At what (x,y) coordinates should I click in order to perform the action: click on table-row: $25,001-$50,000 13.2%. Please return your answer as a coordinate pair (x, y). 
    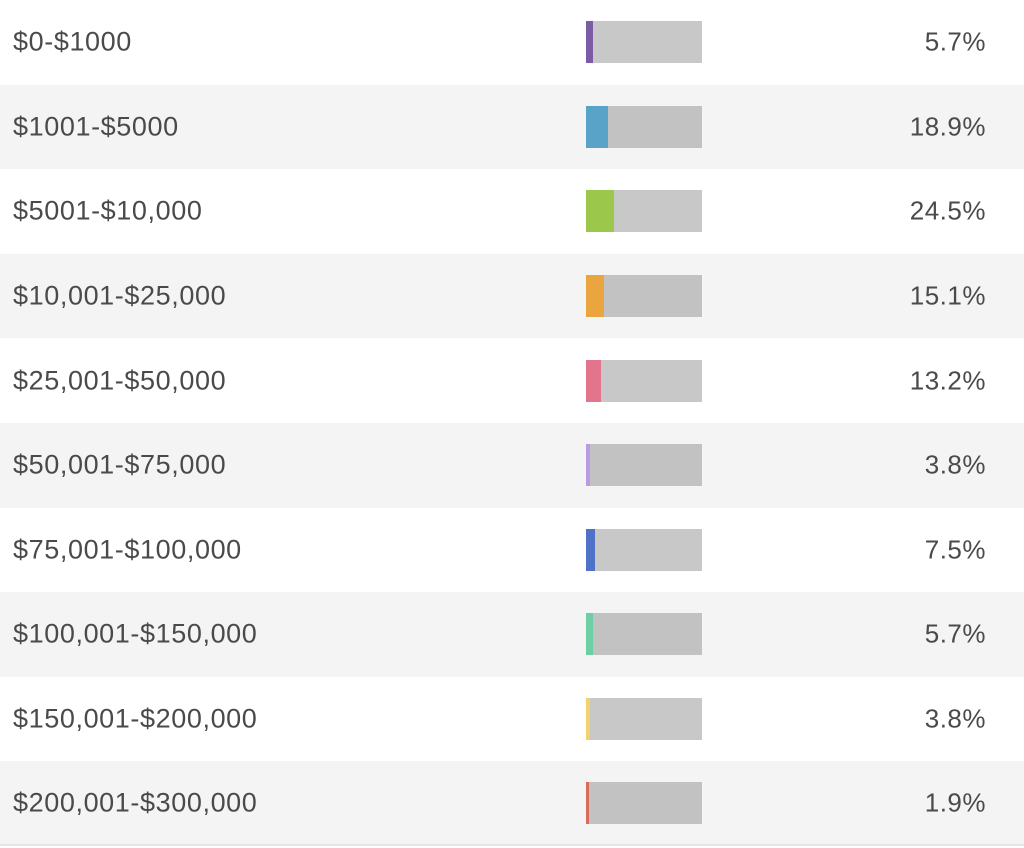
    Looking at the image, I should click on (512, 380).